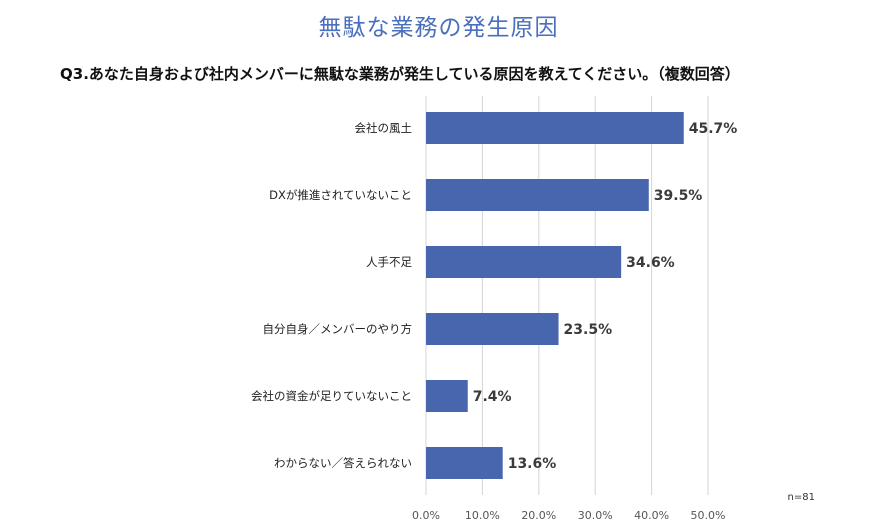 The image size is (877, 532). Describe the element at coordinates (343, 463) in the screenshot. I see `category-label: わからない／答えられない` at that location.